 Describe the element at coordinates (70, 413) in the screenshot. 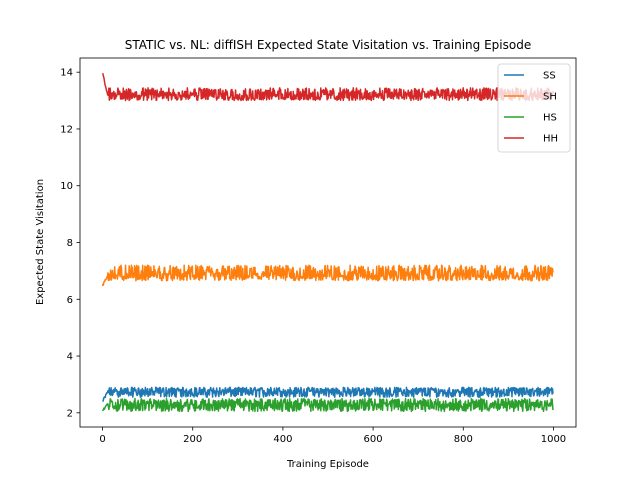

I see `y-tick-label: 2` at that location.